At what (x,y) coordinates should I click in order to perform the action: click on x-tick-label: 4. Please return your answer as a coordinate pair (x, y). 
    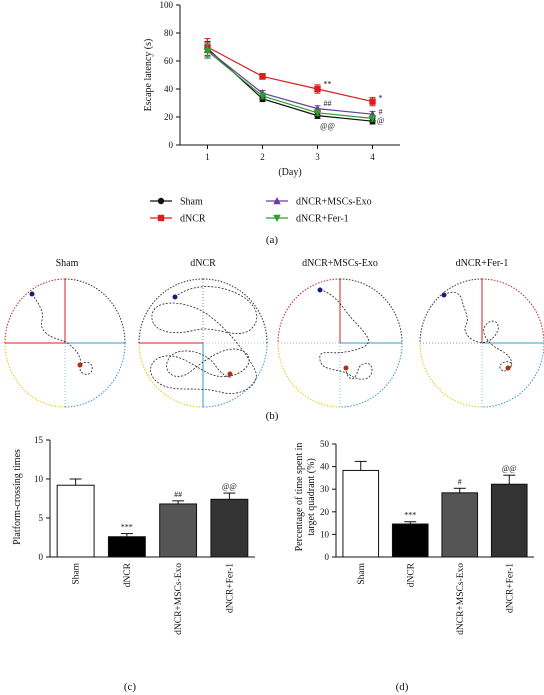
    Looking at the image, I should click on (372, 157).